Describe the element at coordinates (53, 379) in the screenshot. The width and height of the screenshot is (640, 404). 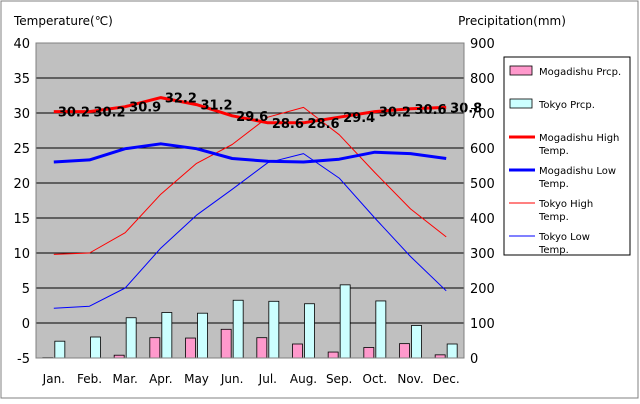
I see `x-tick-label: Jan.` at that location.